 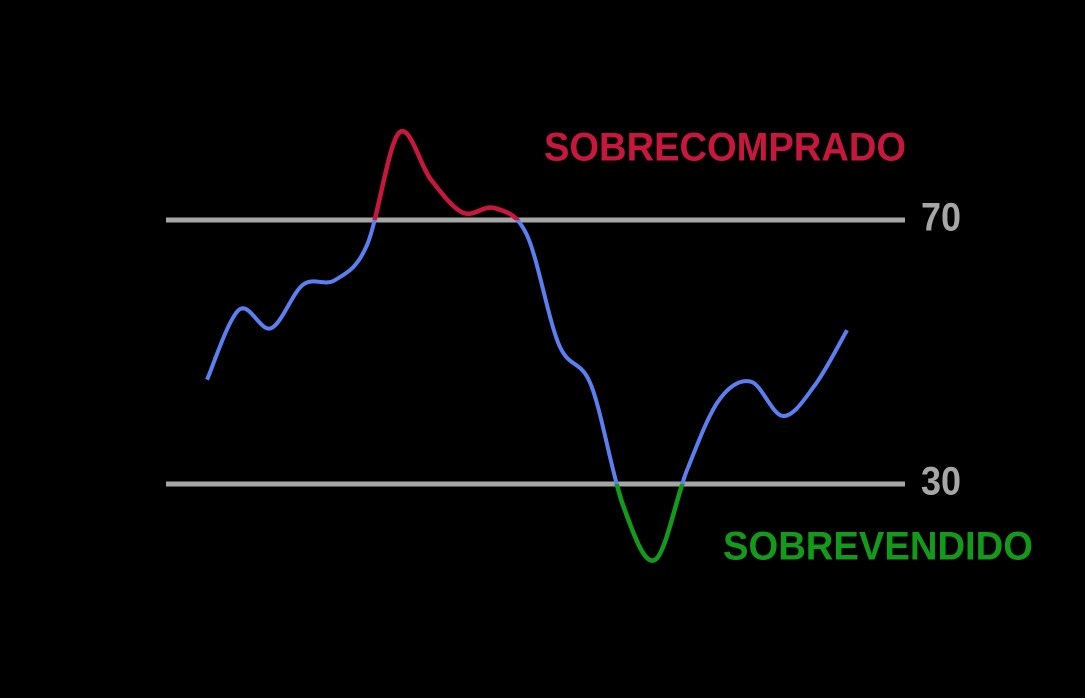 I want to click on annotation: SOBRECOMPRADO, so click(x=725, y=148).